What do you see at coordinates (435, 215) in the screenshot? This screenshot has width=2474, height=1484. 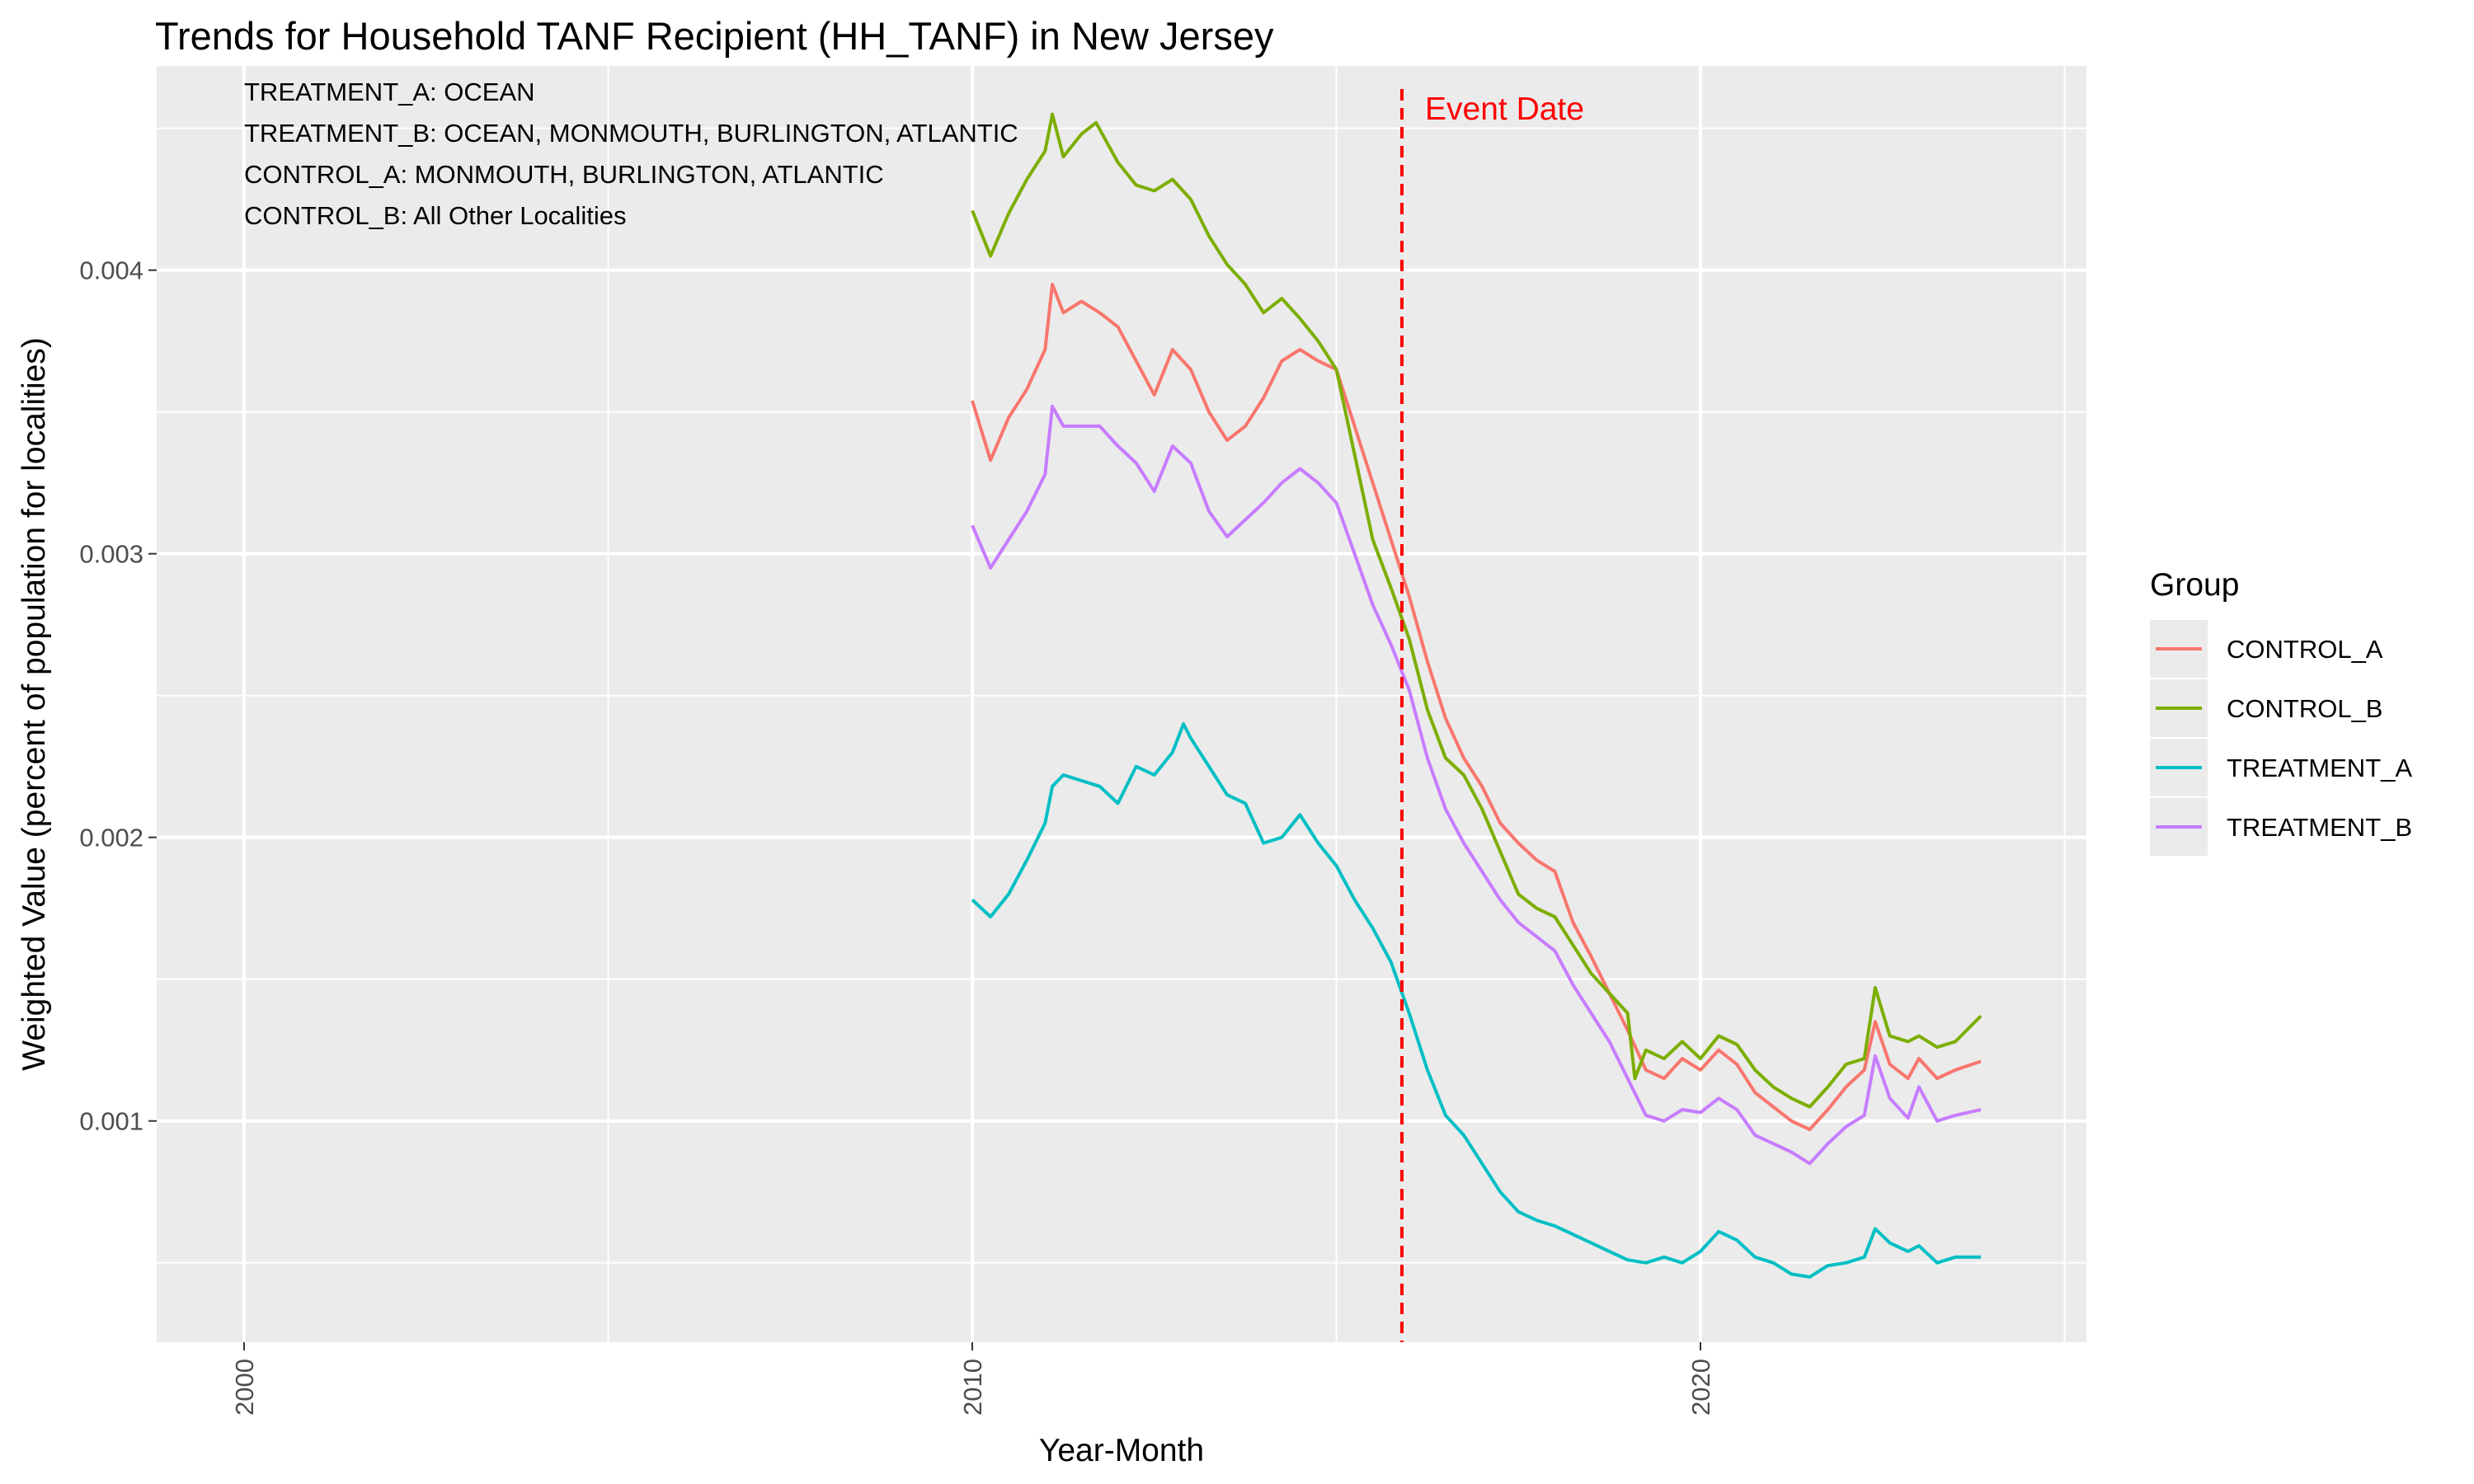 I see `annotation-control-b: CONTROL_B: All Other Localities` at bounding box center [435, 215].